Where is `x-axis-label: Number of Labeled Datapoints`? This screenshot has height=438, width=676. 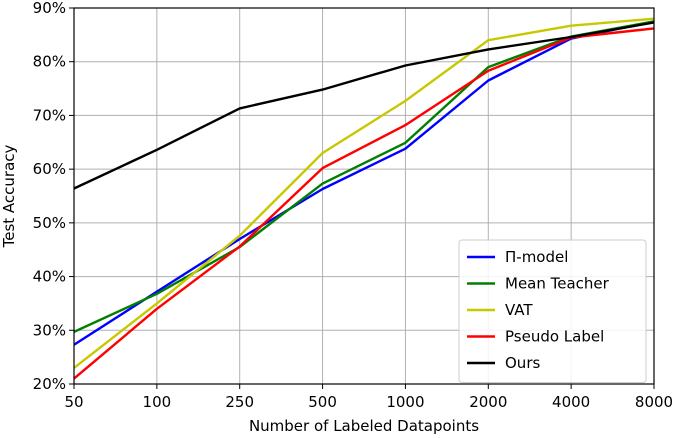 x-axis-label: Number of Labeled Datapoints is located at coordinates (364, 426).